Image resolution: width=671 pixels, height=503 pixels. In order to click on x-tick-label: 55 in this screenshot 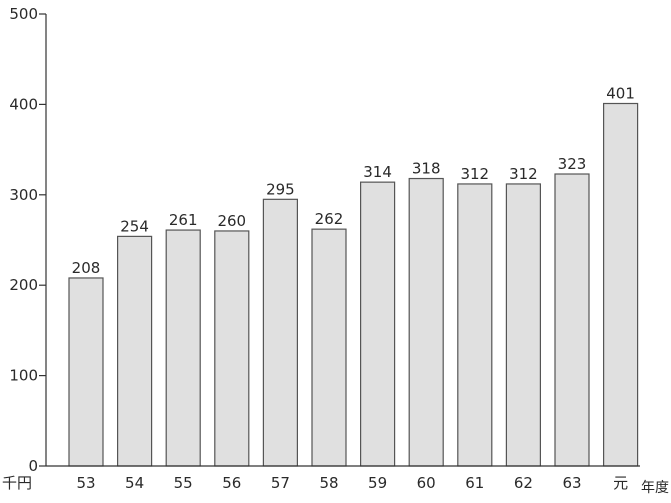, I will do `click(183, 483)`.